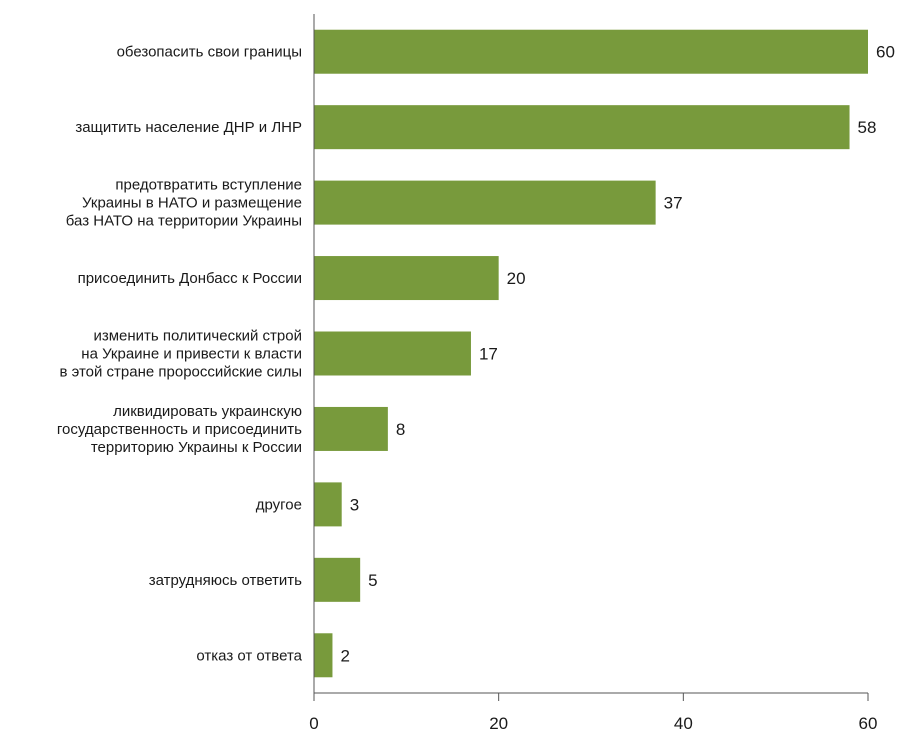 This screenshot has width=901, height=747. Describe the element at coordinates (498, 723) in the screenshot. I see `x-tick-label: 20` at that location.